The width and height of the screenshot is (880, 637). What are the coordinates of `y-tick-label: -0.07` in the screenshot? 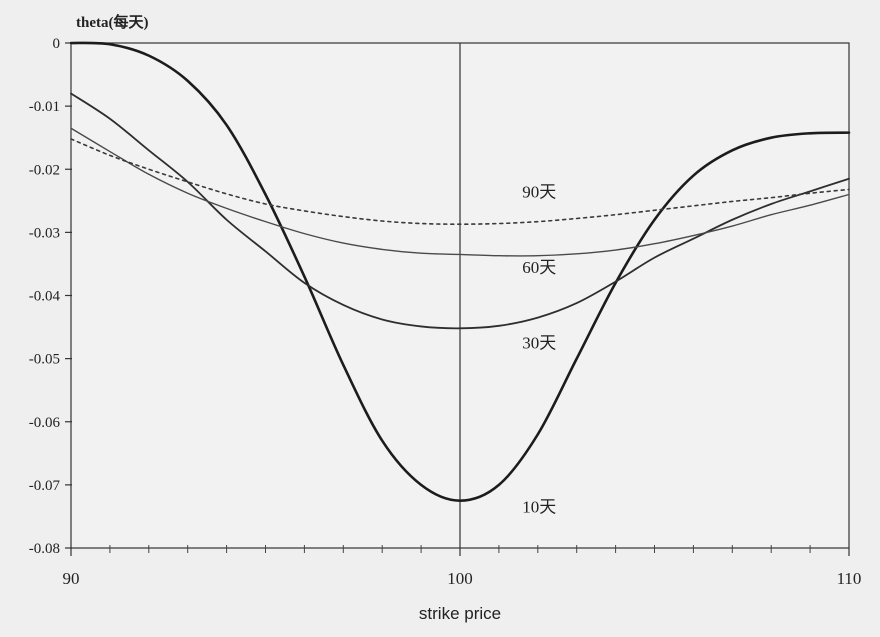 It's located at (45, 486).